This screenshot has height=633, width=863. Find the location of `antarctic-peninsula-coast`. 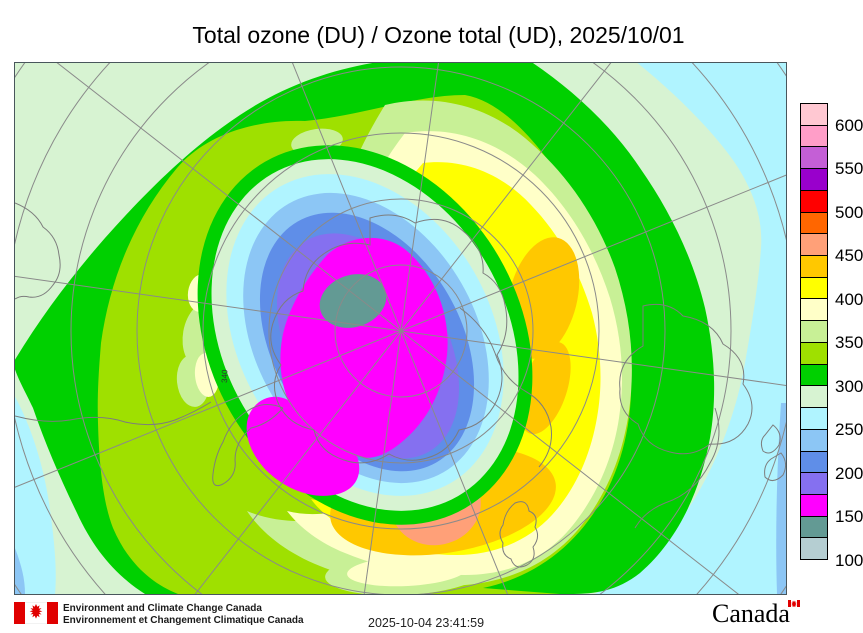

antarctic-peninsula-coast is located at coordinates (248, 445).